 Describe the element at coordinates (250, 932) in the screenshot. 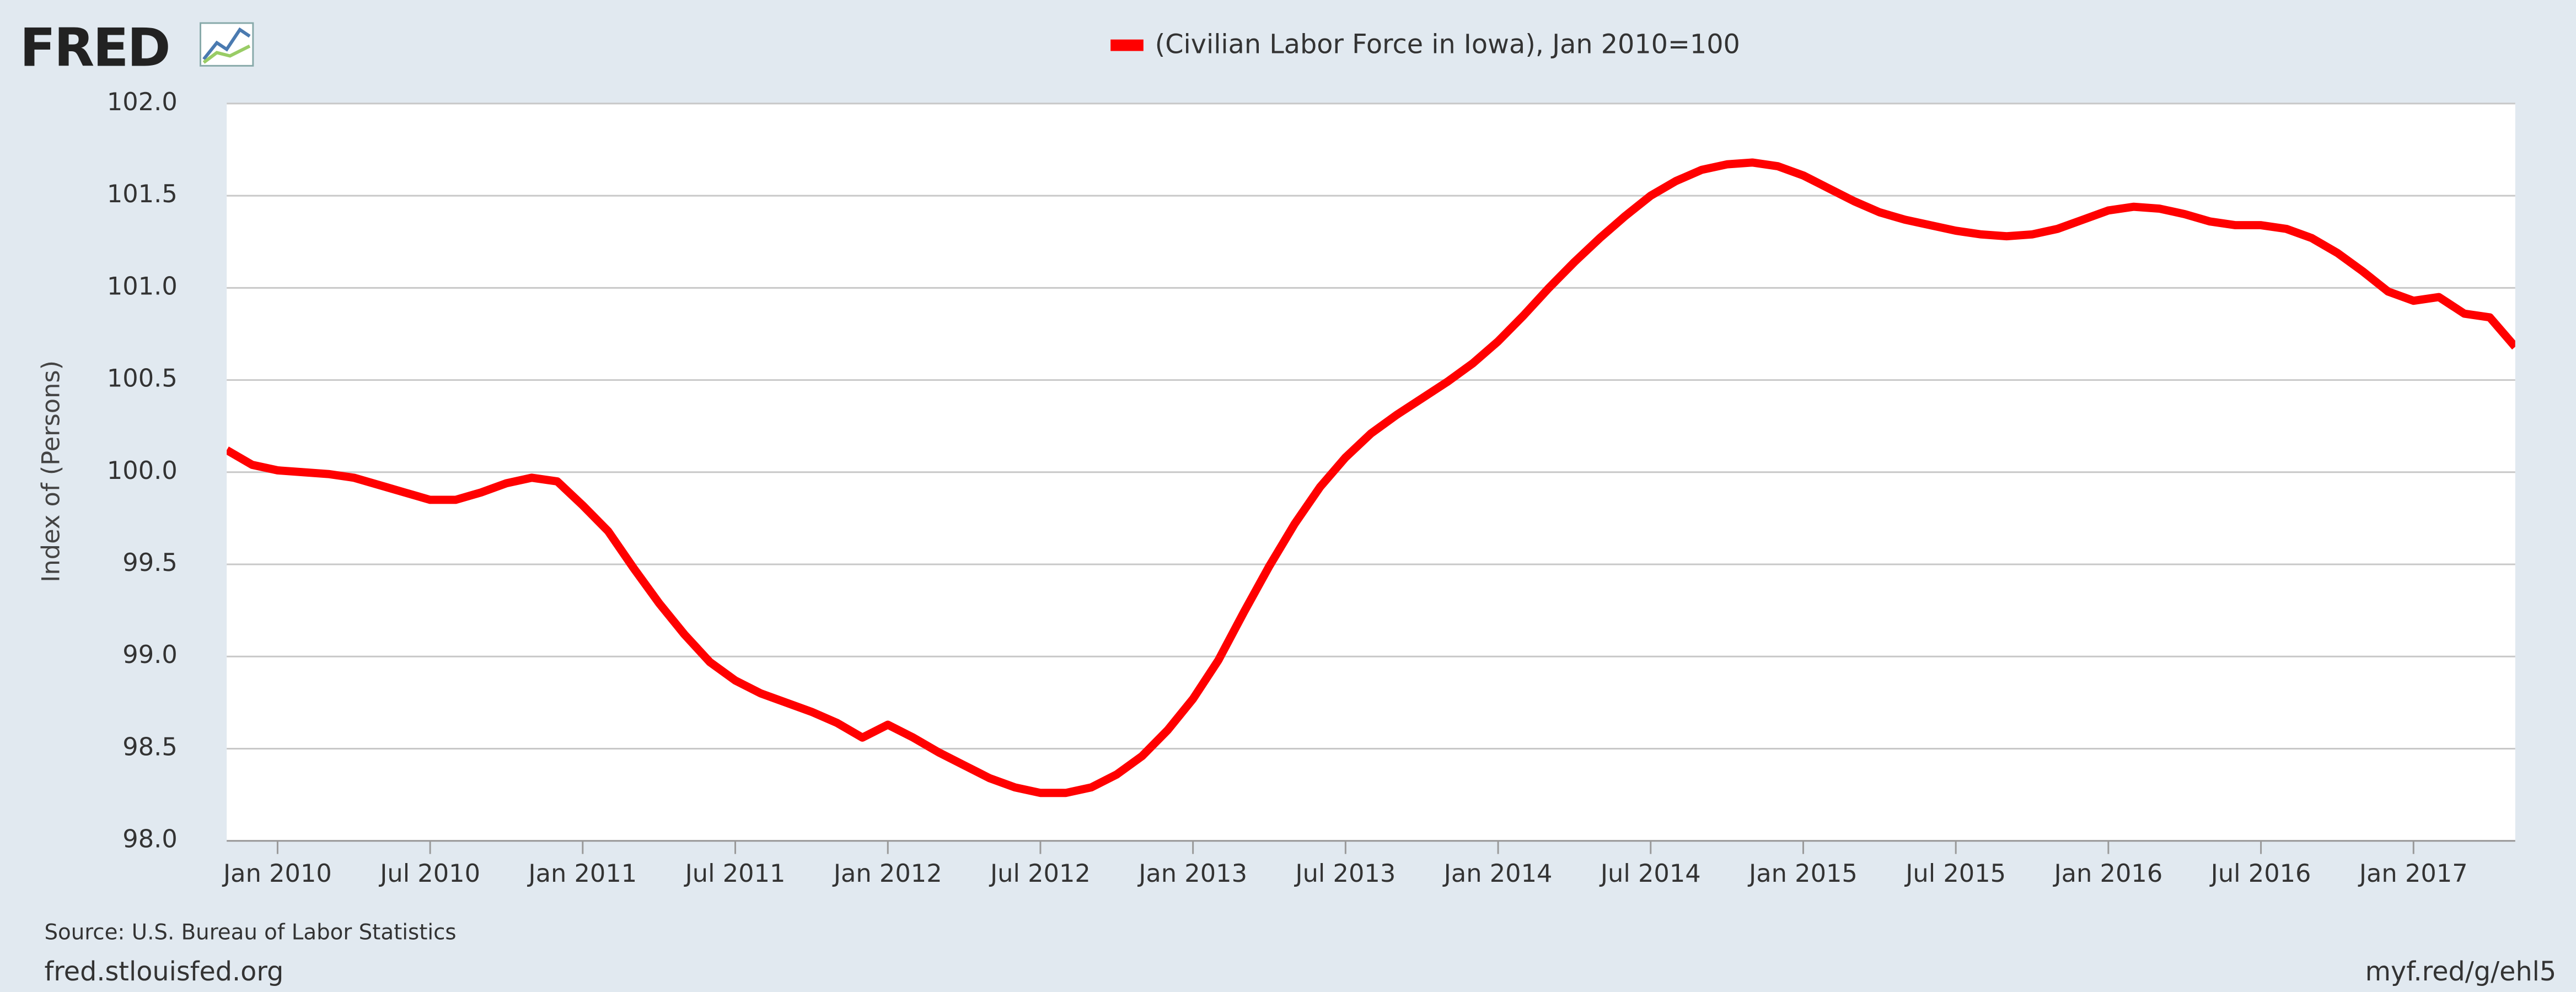

I see `source: Source: U.S. Bureau of Labor Statistics` at that location.